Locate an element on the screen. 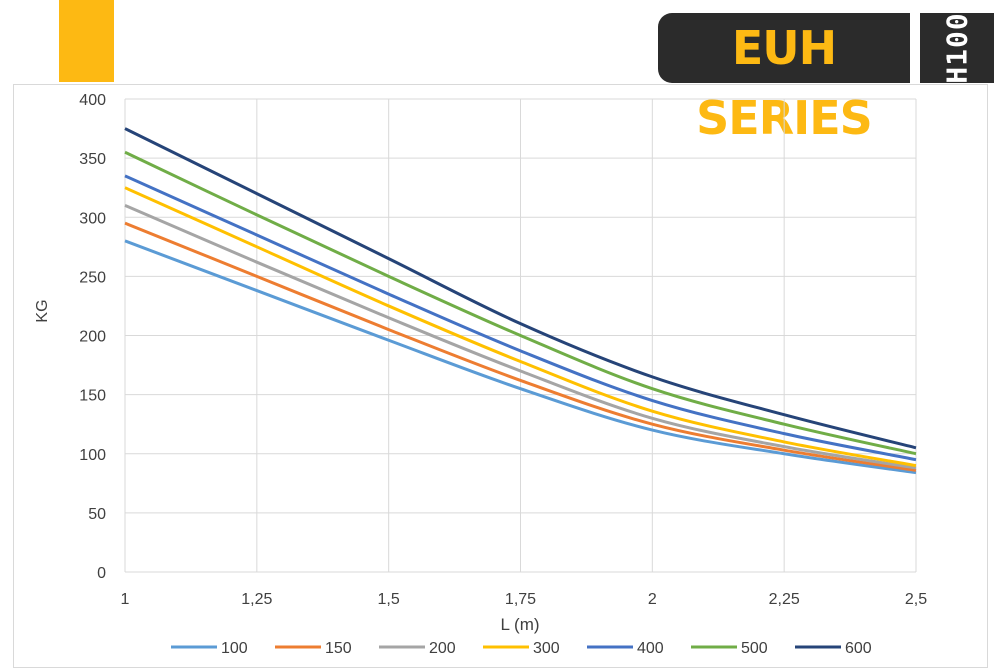 The width and height of the screenshot is (994, 672). y-axis-label: KG is located at coordinates (42, 310).